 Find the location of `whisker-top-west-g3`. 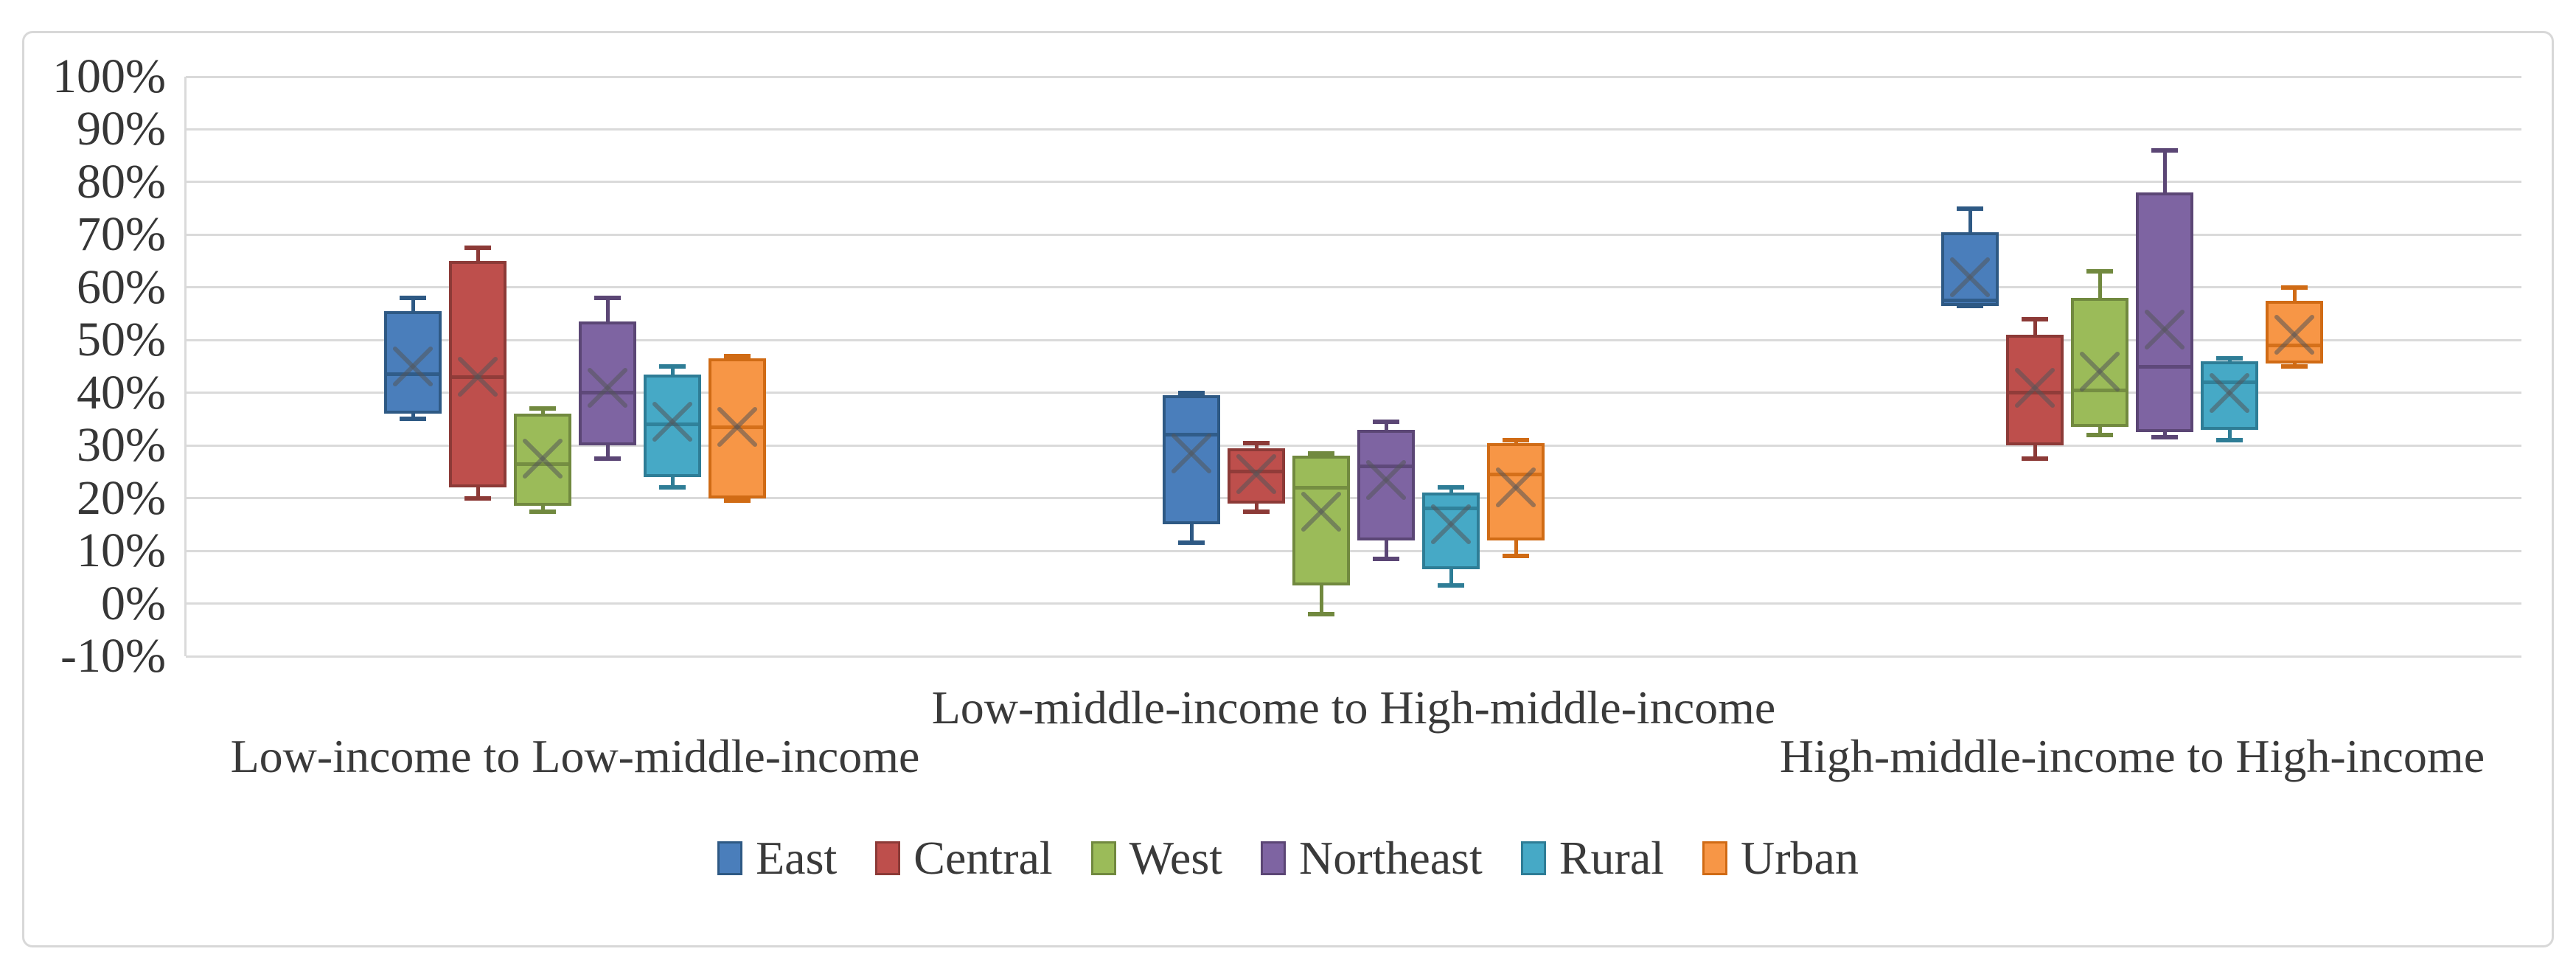

whisker-top-west-g3 is located at coordinates (2100, 285).